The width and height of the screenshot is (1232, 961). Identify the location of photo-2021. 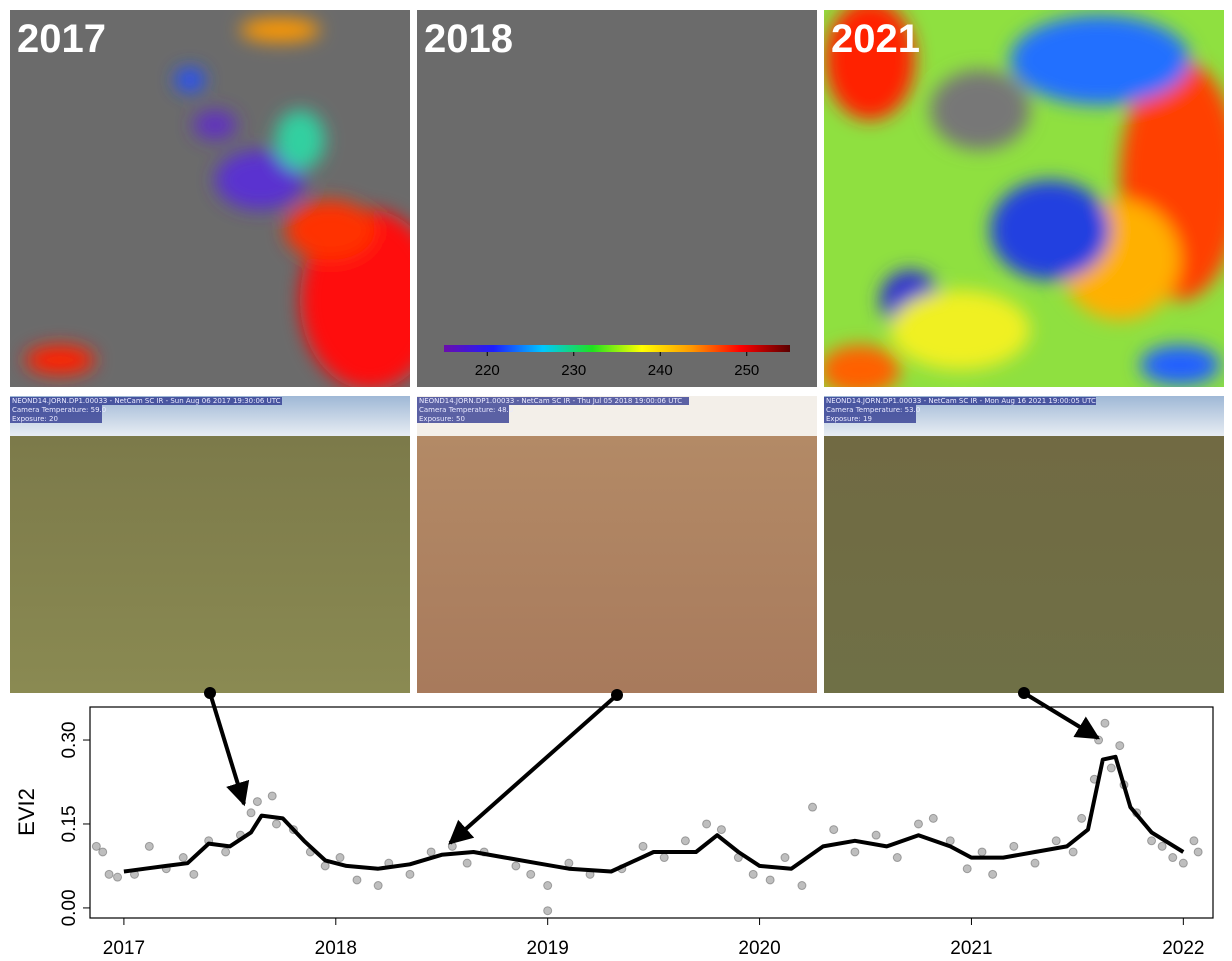
(1024, 544).